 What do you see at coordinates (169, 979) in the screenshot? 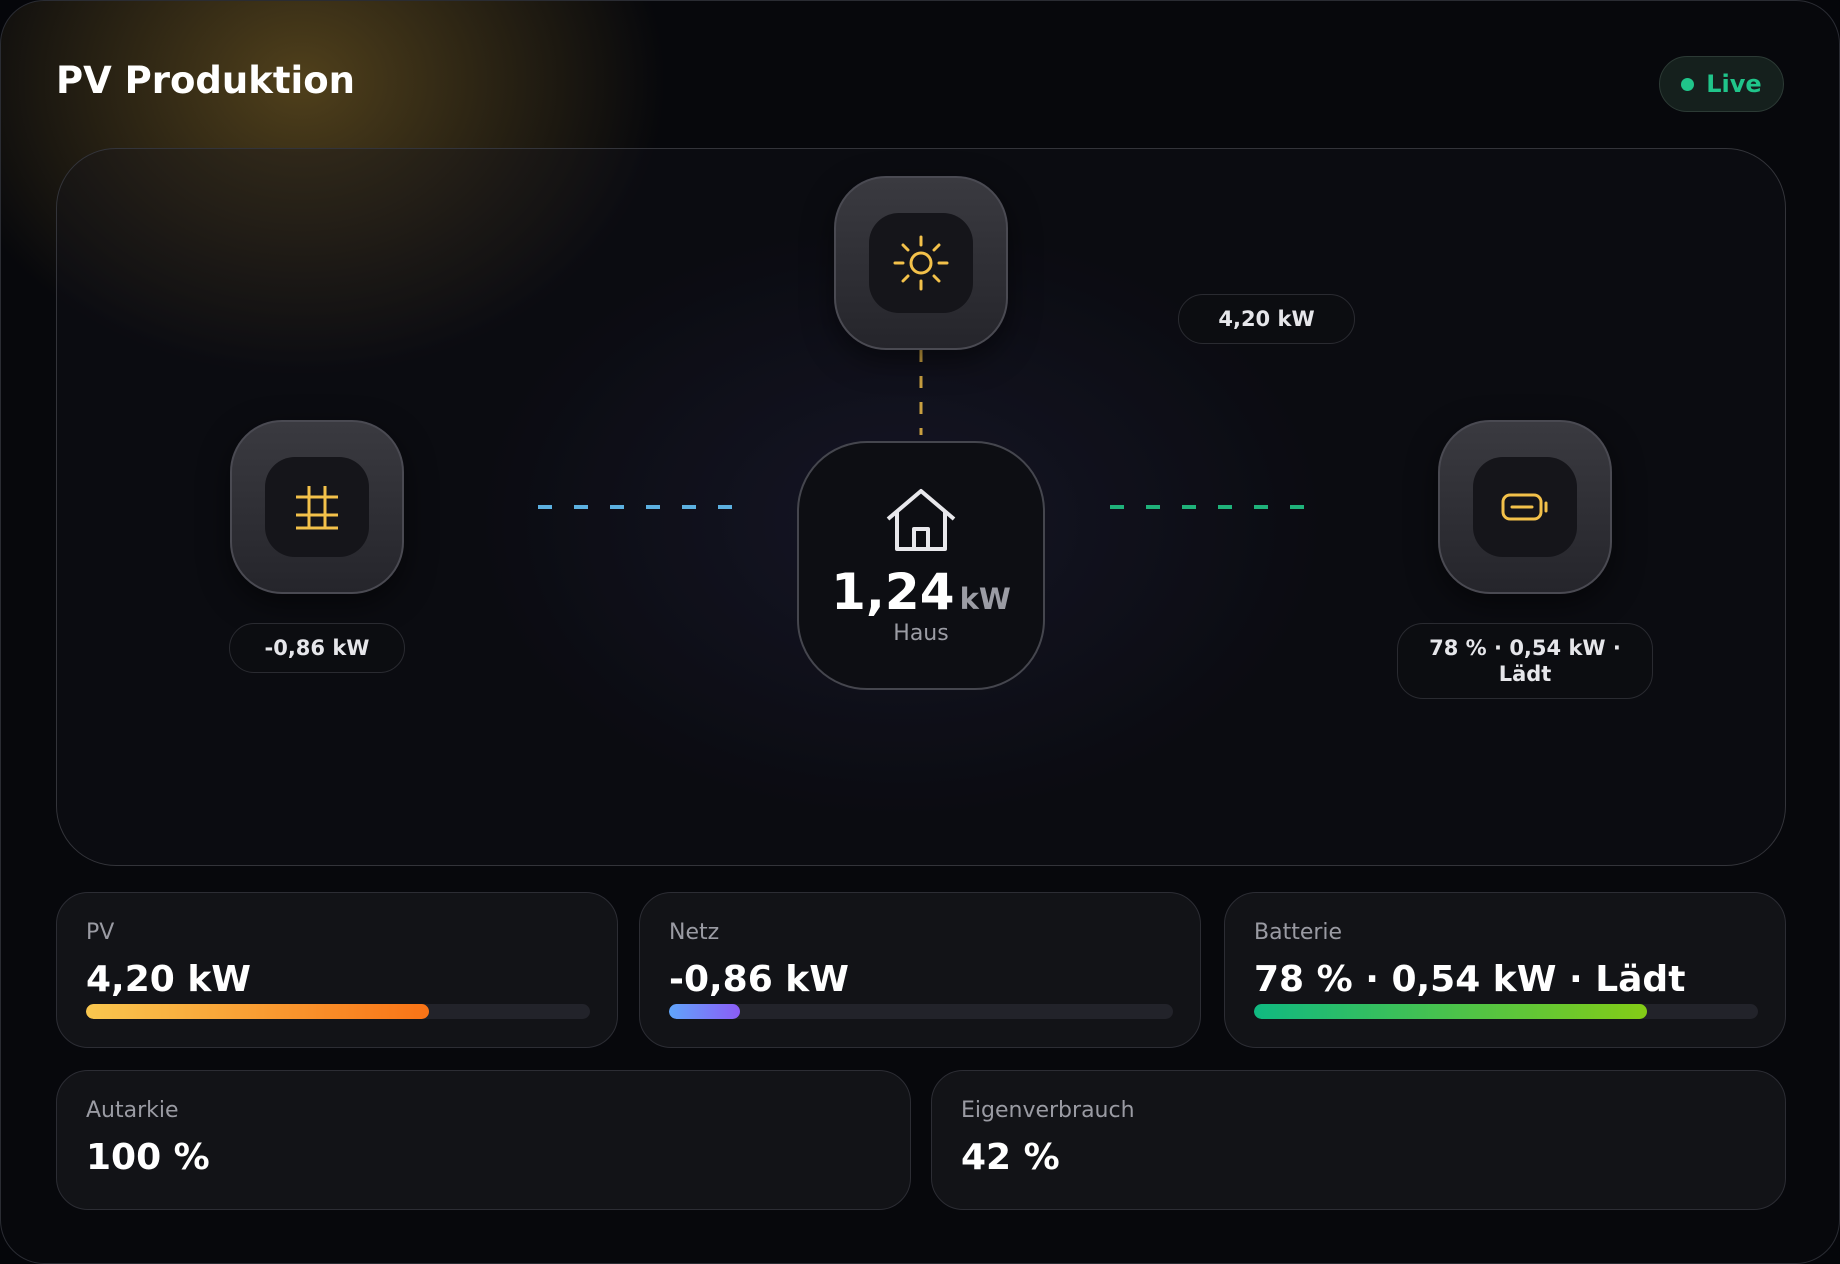
I see `stat-value: 4,20 kW` at bounding box center [169, 979].